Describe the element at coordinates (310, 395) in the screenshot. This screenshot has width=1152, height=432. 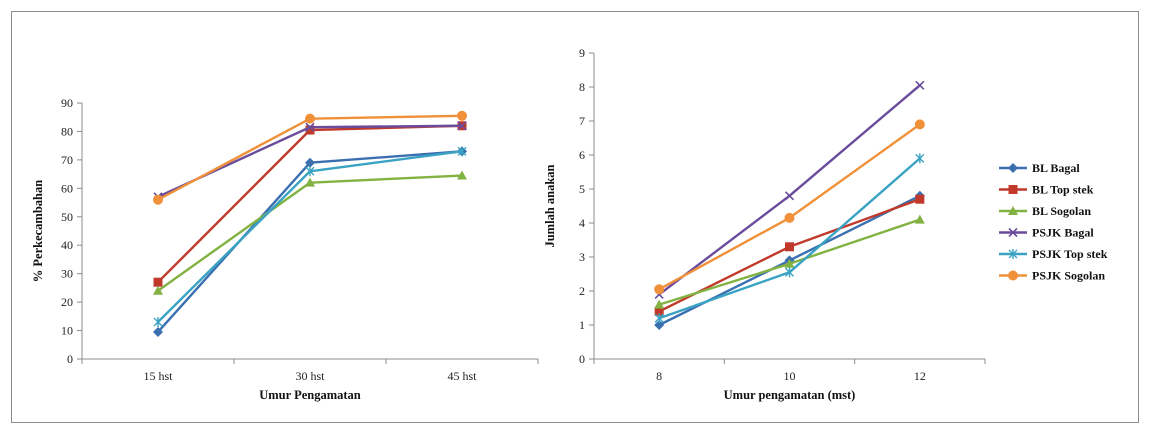
I see `chart1-x-axis-title: Umur Pengamatan` at that location.